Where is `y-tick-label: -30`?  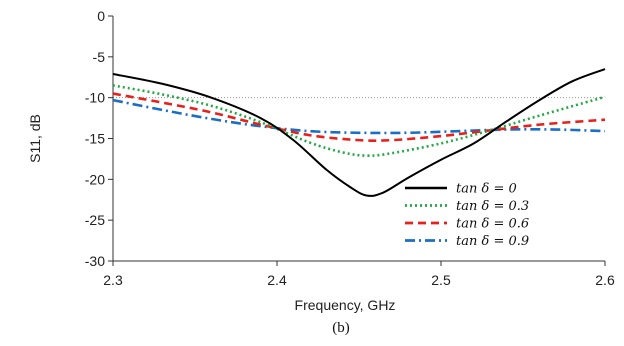
y-tick-label: -30 is located at coordinates (95, 261).